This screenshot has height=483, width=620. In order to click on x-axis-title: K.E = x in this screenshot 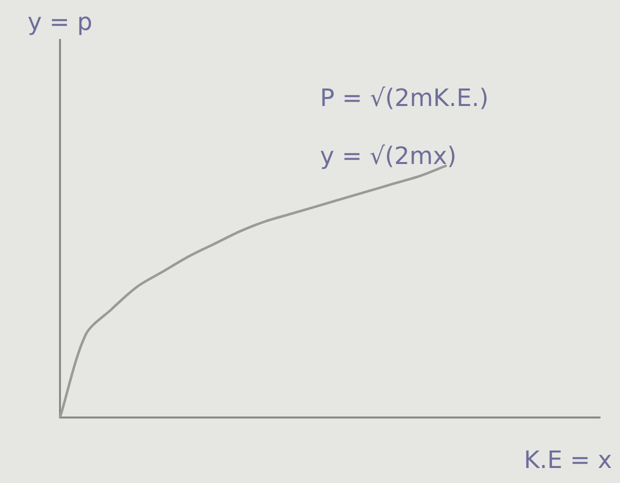, I will do `click(568, 460)`.